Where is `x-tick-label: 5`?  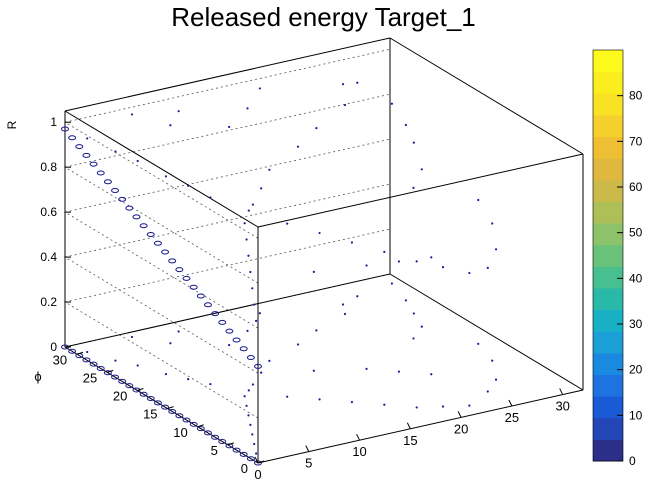
x-tick-label: 5 is located at coordinates (308, 463).